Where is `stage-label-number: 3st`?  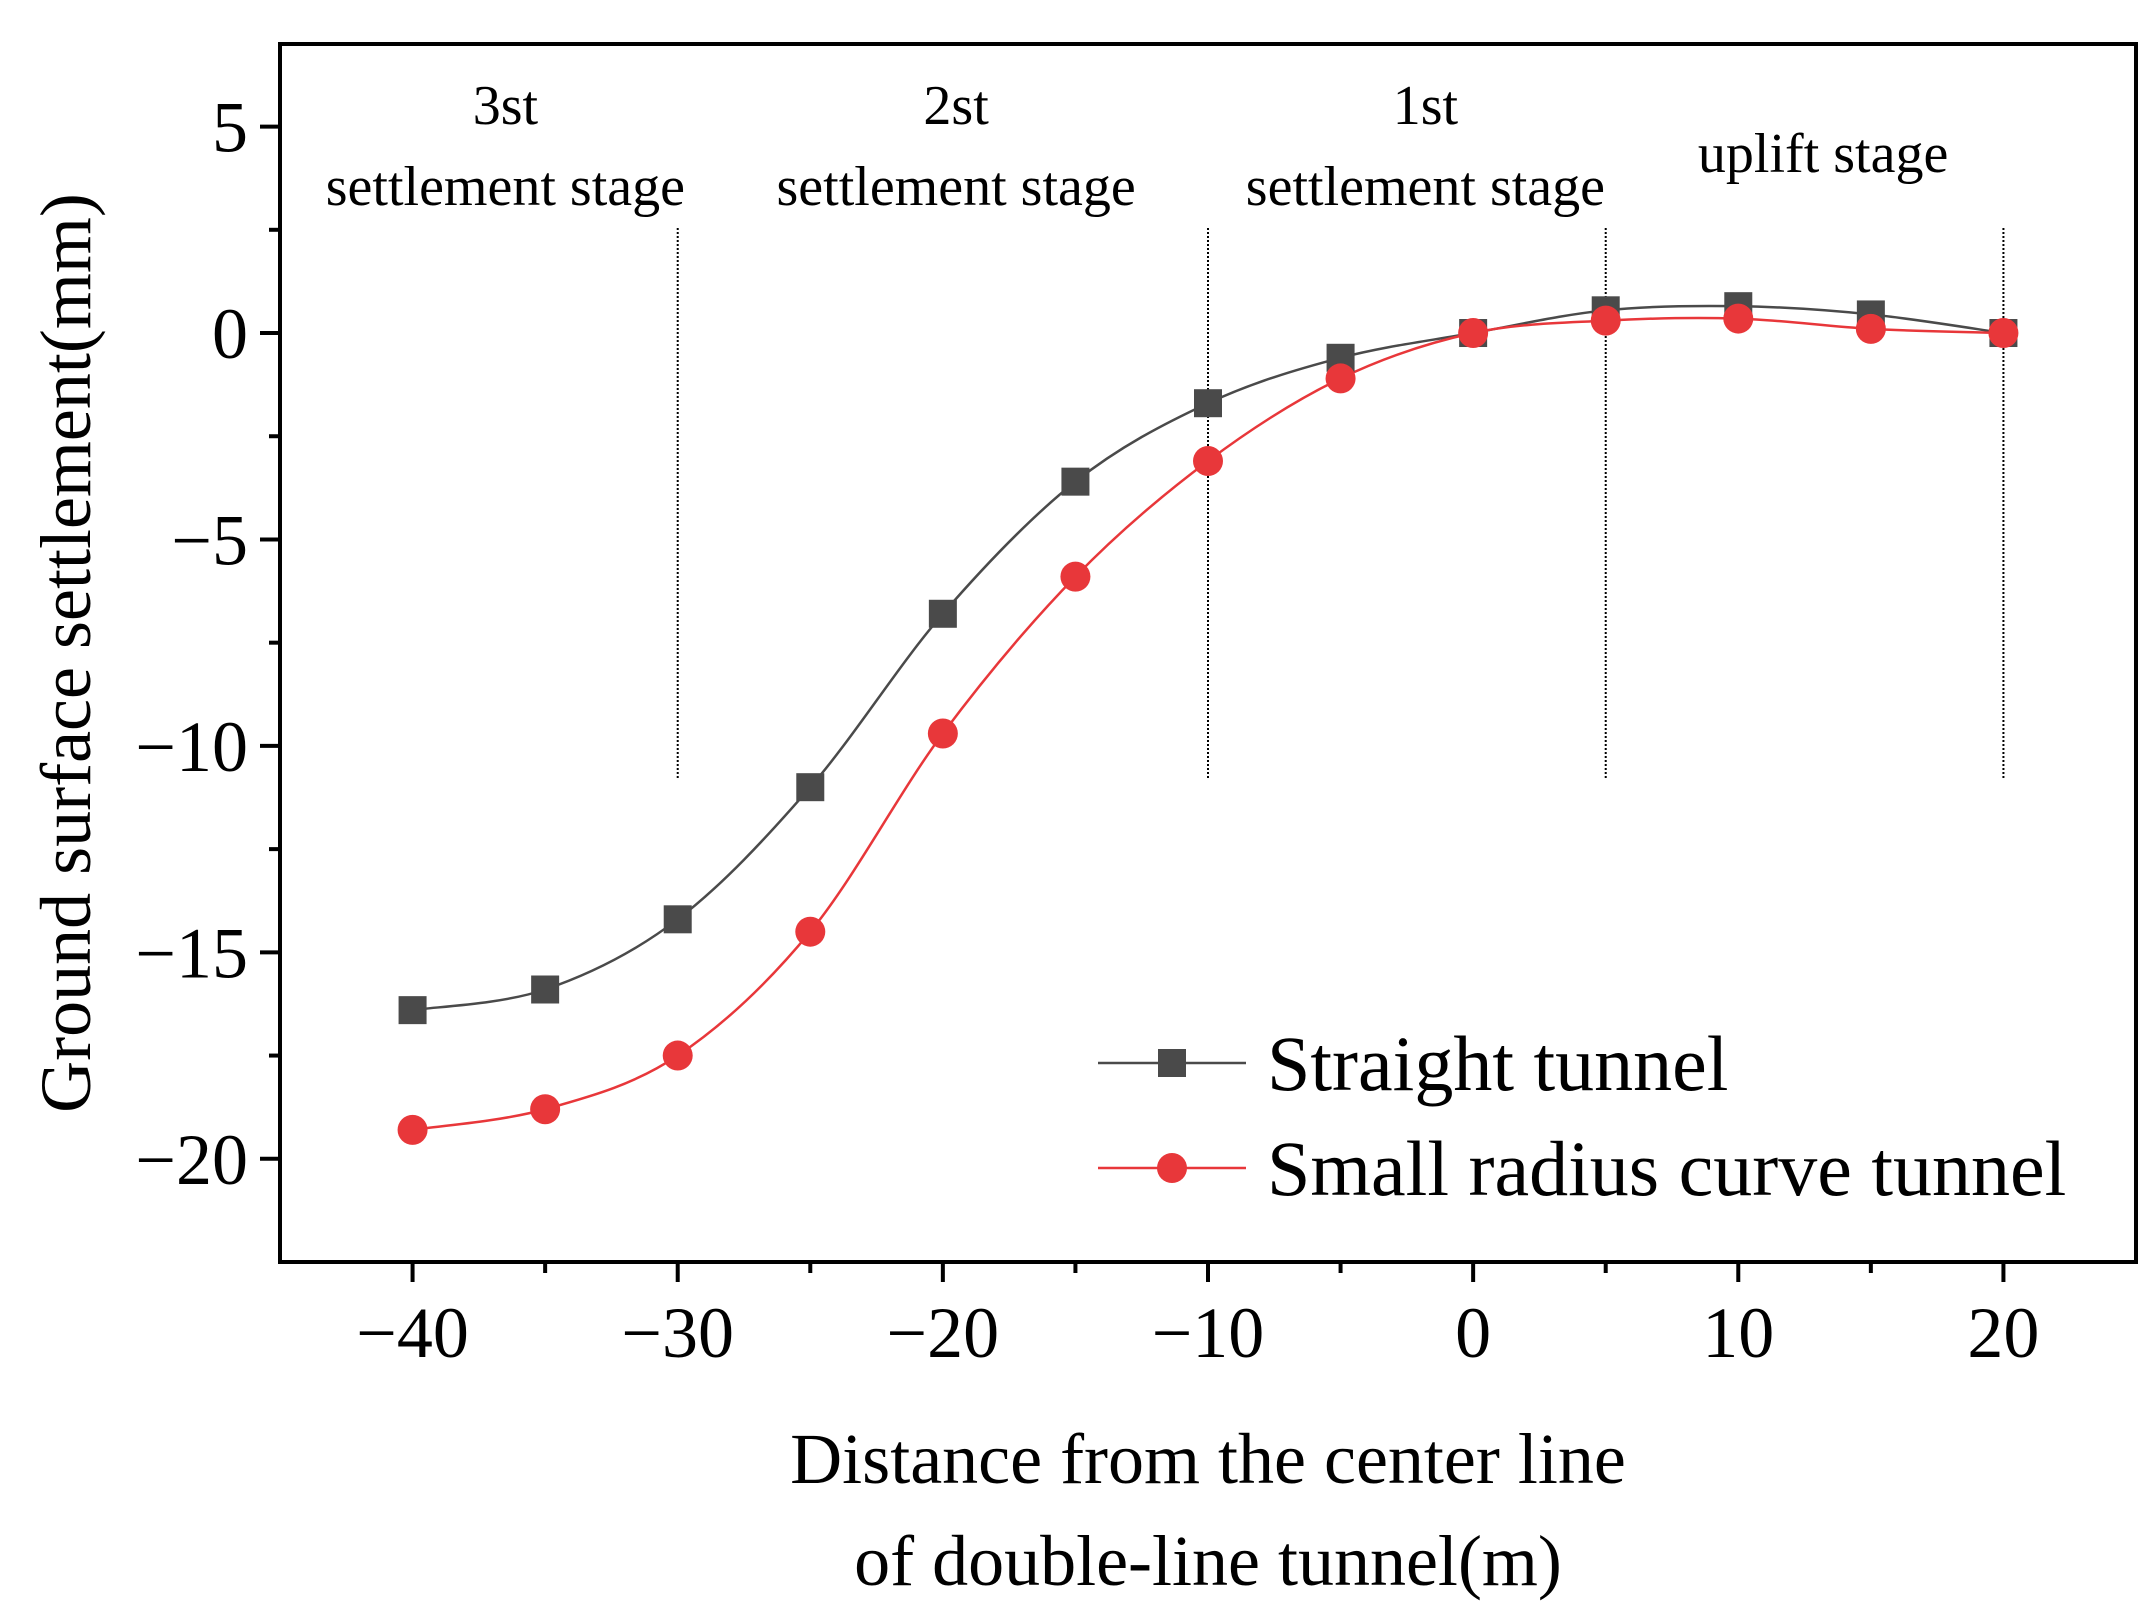
stage-label-number: 3st is located at coordinates (506, 106).